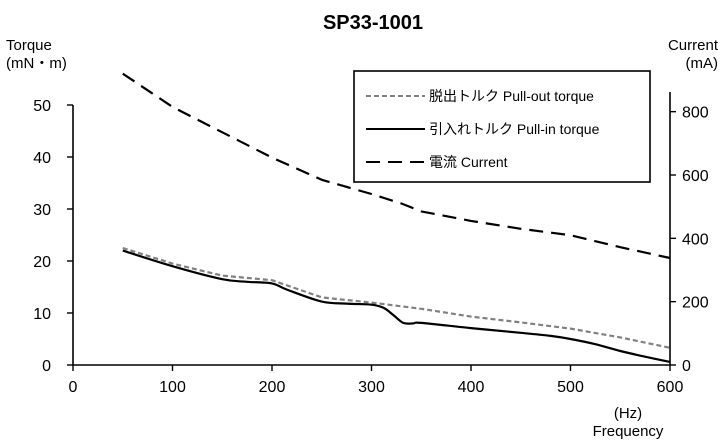 Image resolution: width=724 pixels, height=446 pixels. What do you see at coordinates (670, 387) in the screenshot?
I see `x-axis-tick-label: 600` at bounding box center [670, 387].